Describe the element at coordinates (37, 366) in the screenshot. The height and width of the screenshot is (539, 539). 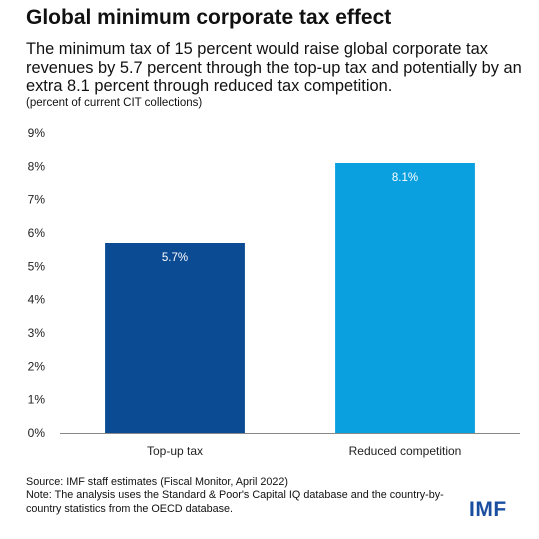
I see `y-tick-label: 2%` at that location.